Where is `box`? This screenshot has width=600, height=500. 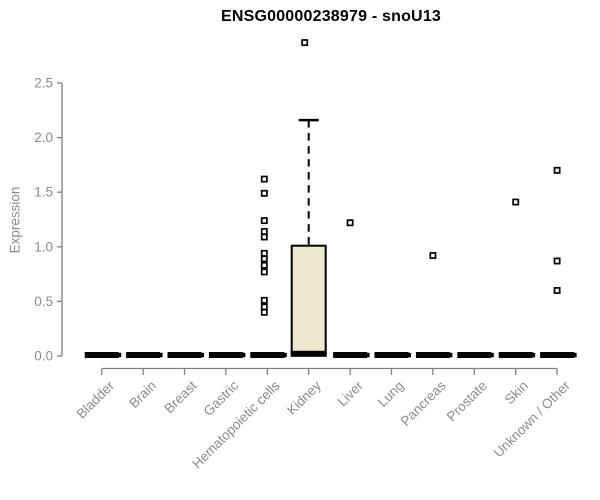
box is located at coordinates (308, 299).